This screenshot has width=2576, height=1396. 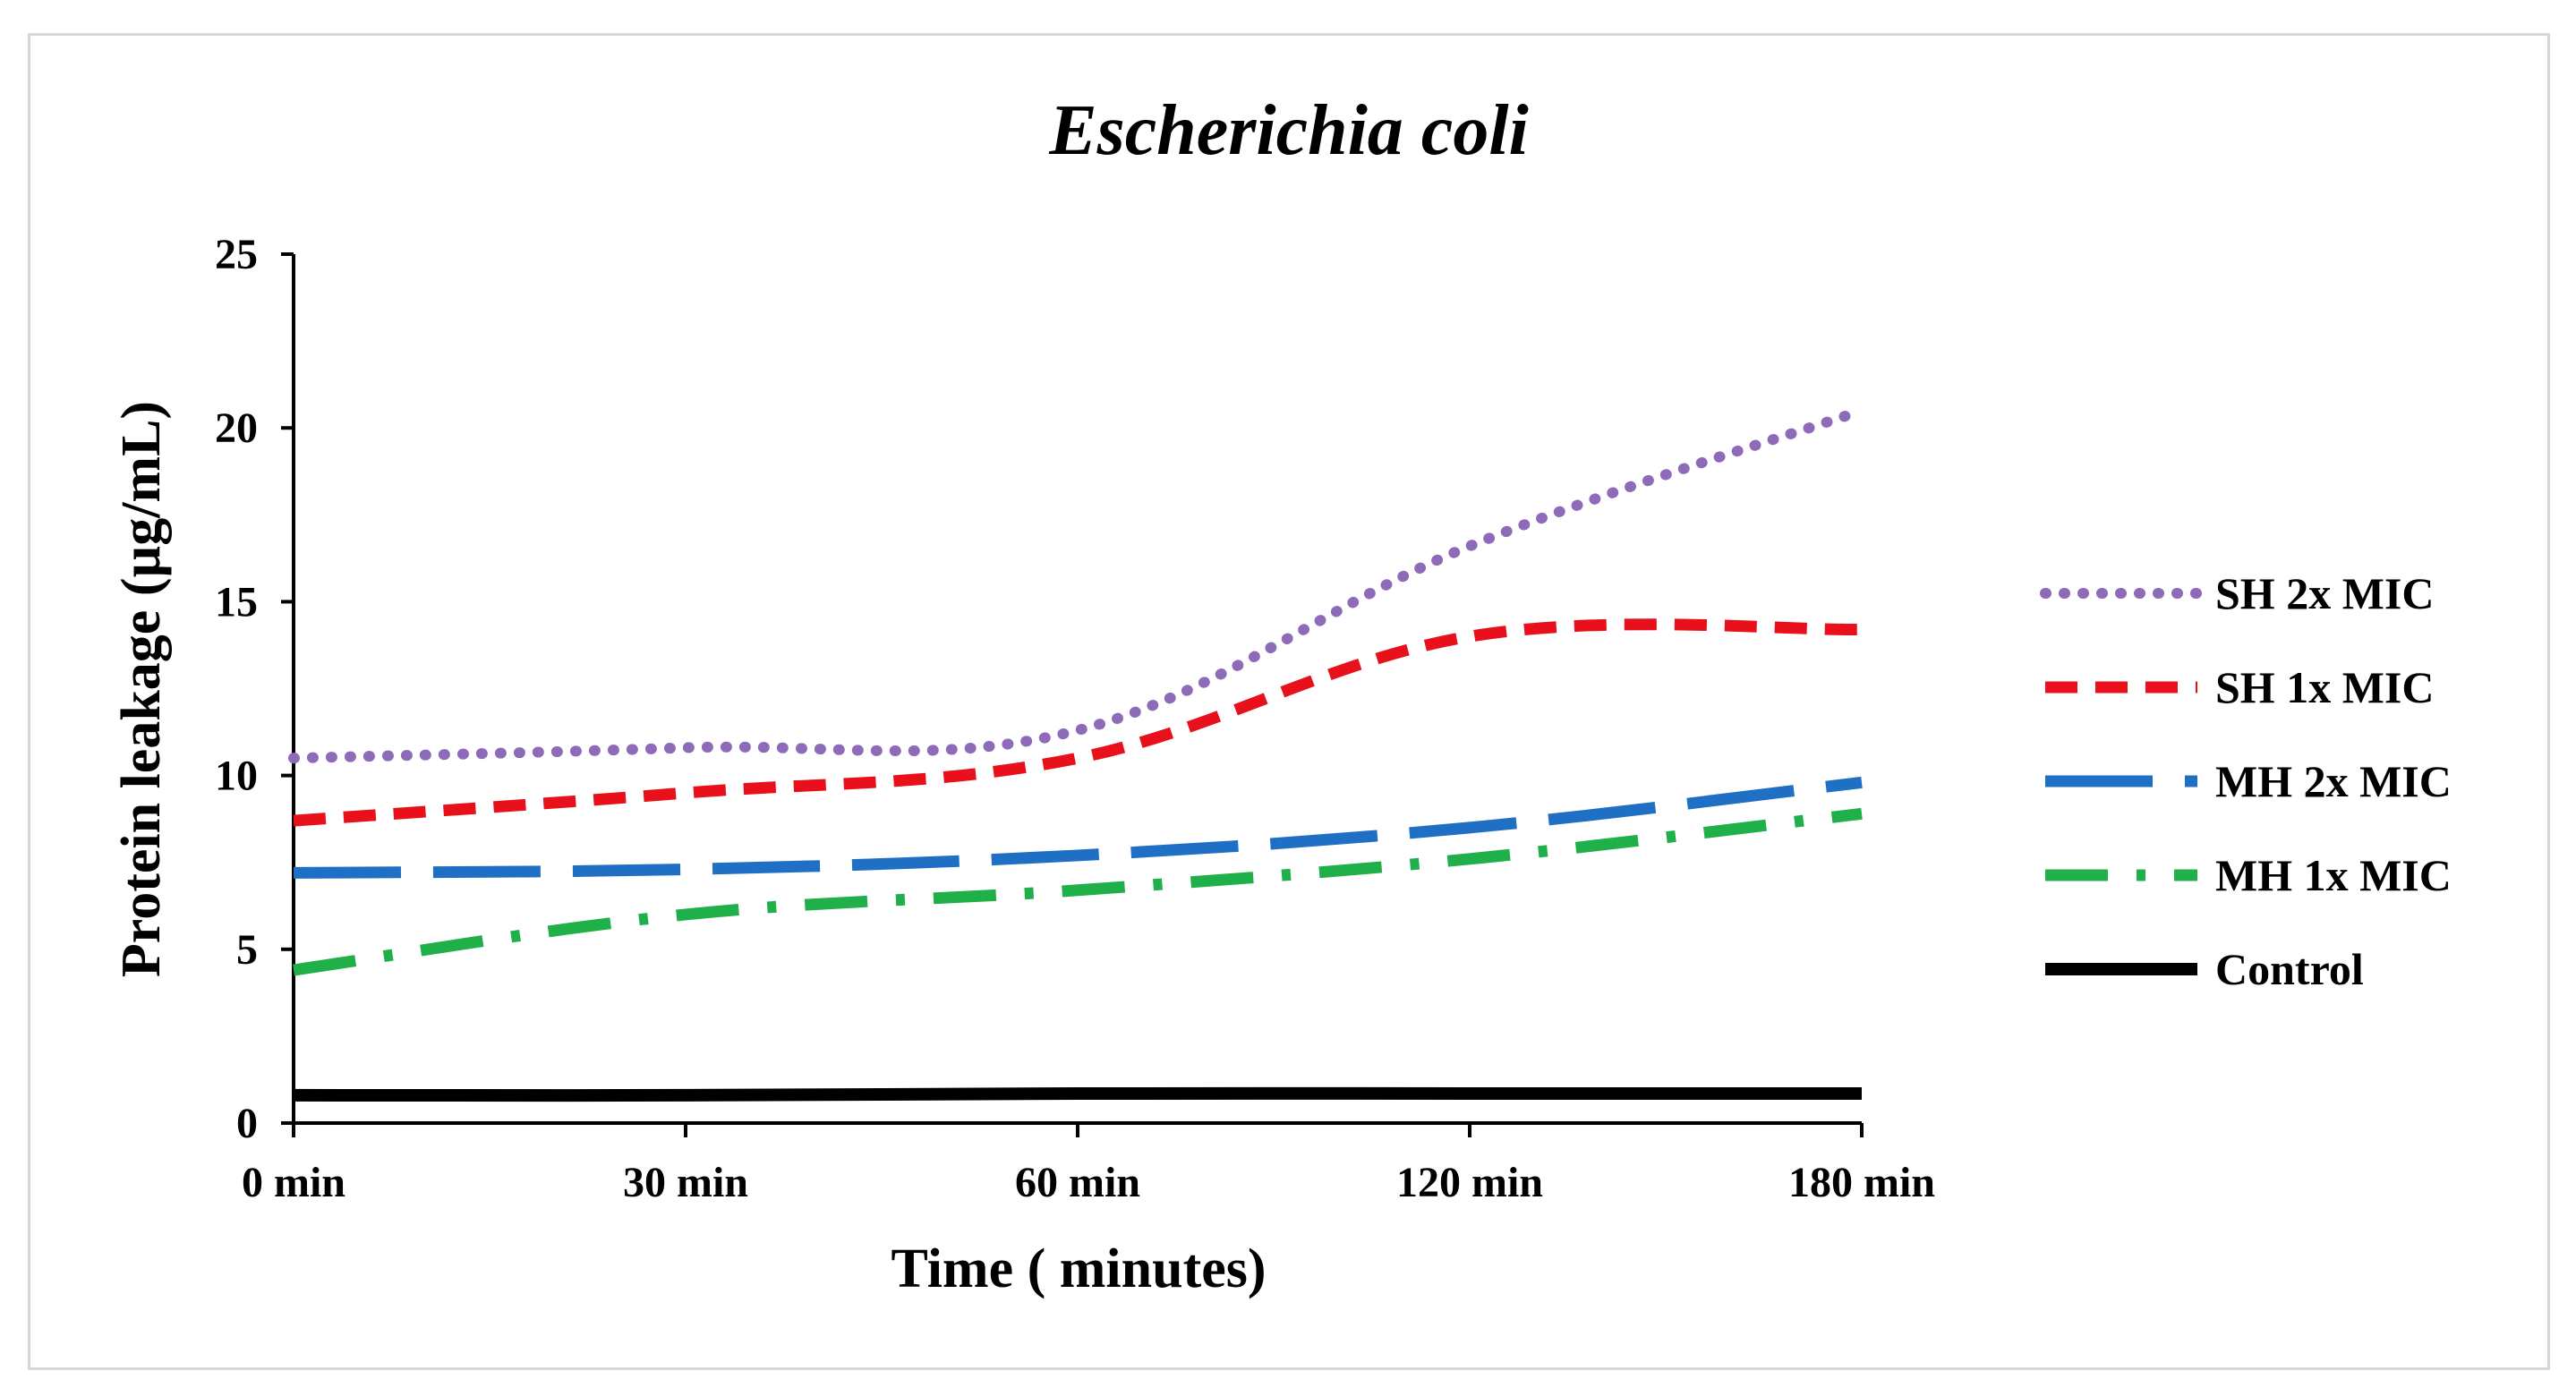 What do you see at coordinates (236, 428) in the screenshot?
I see `y-tick-label: 20` at bounding box center [236, 428].